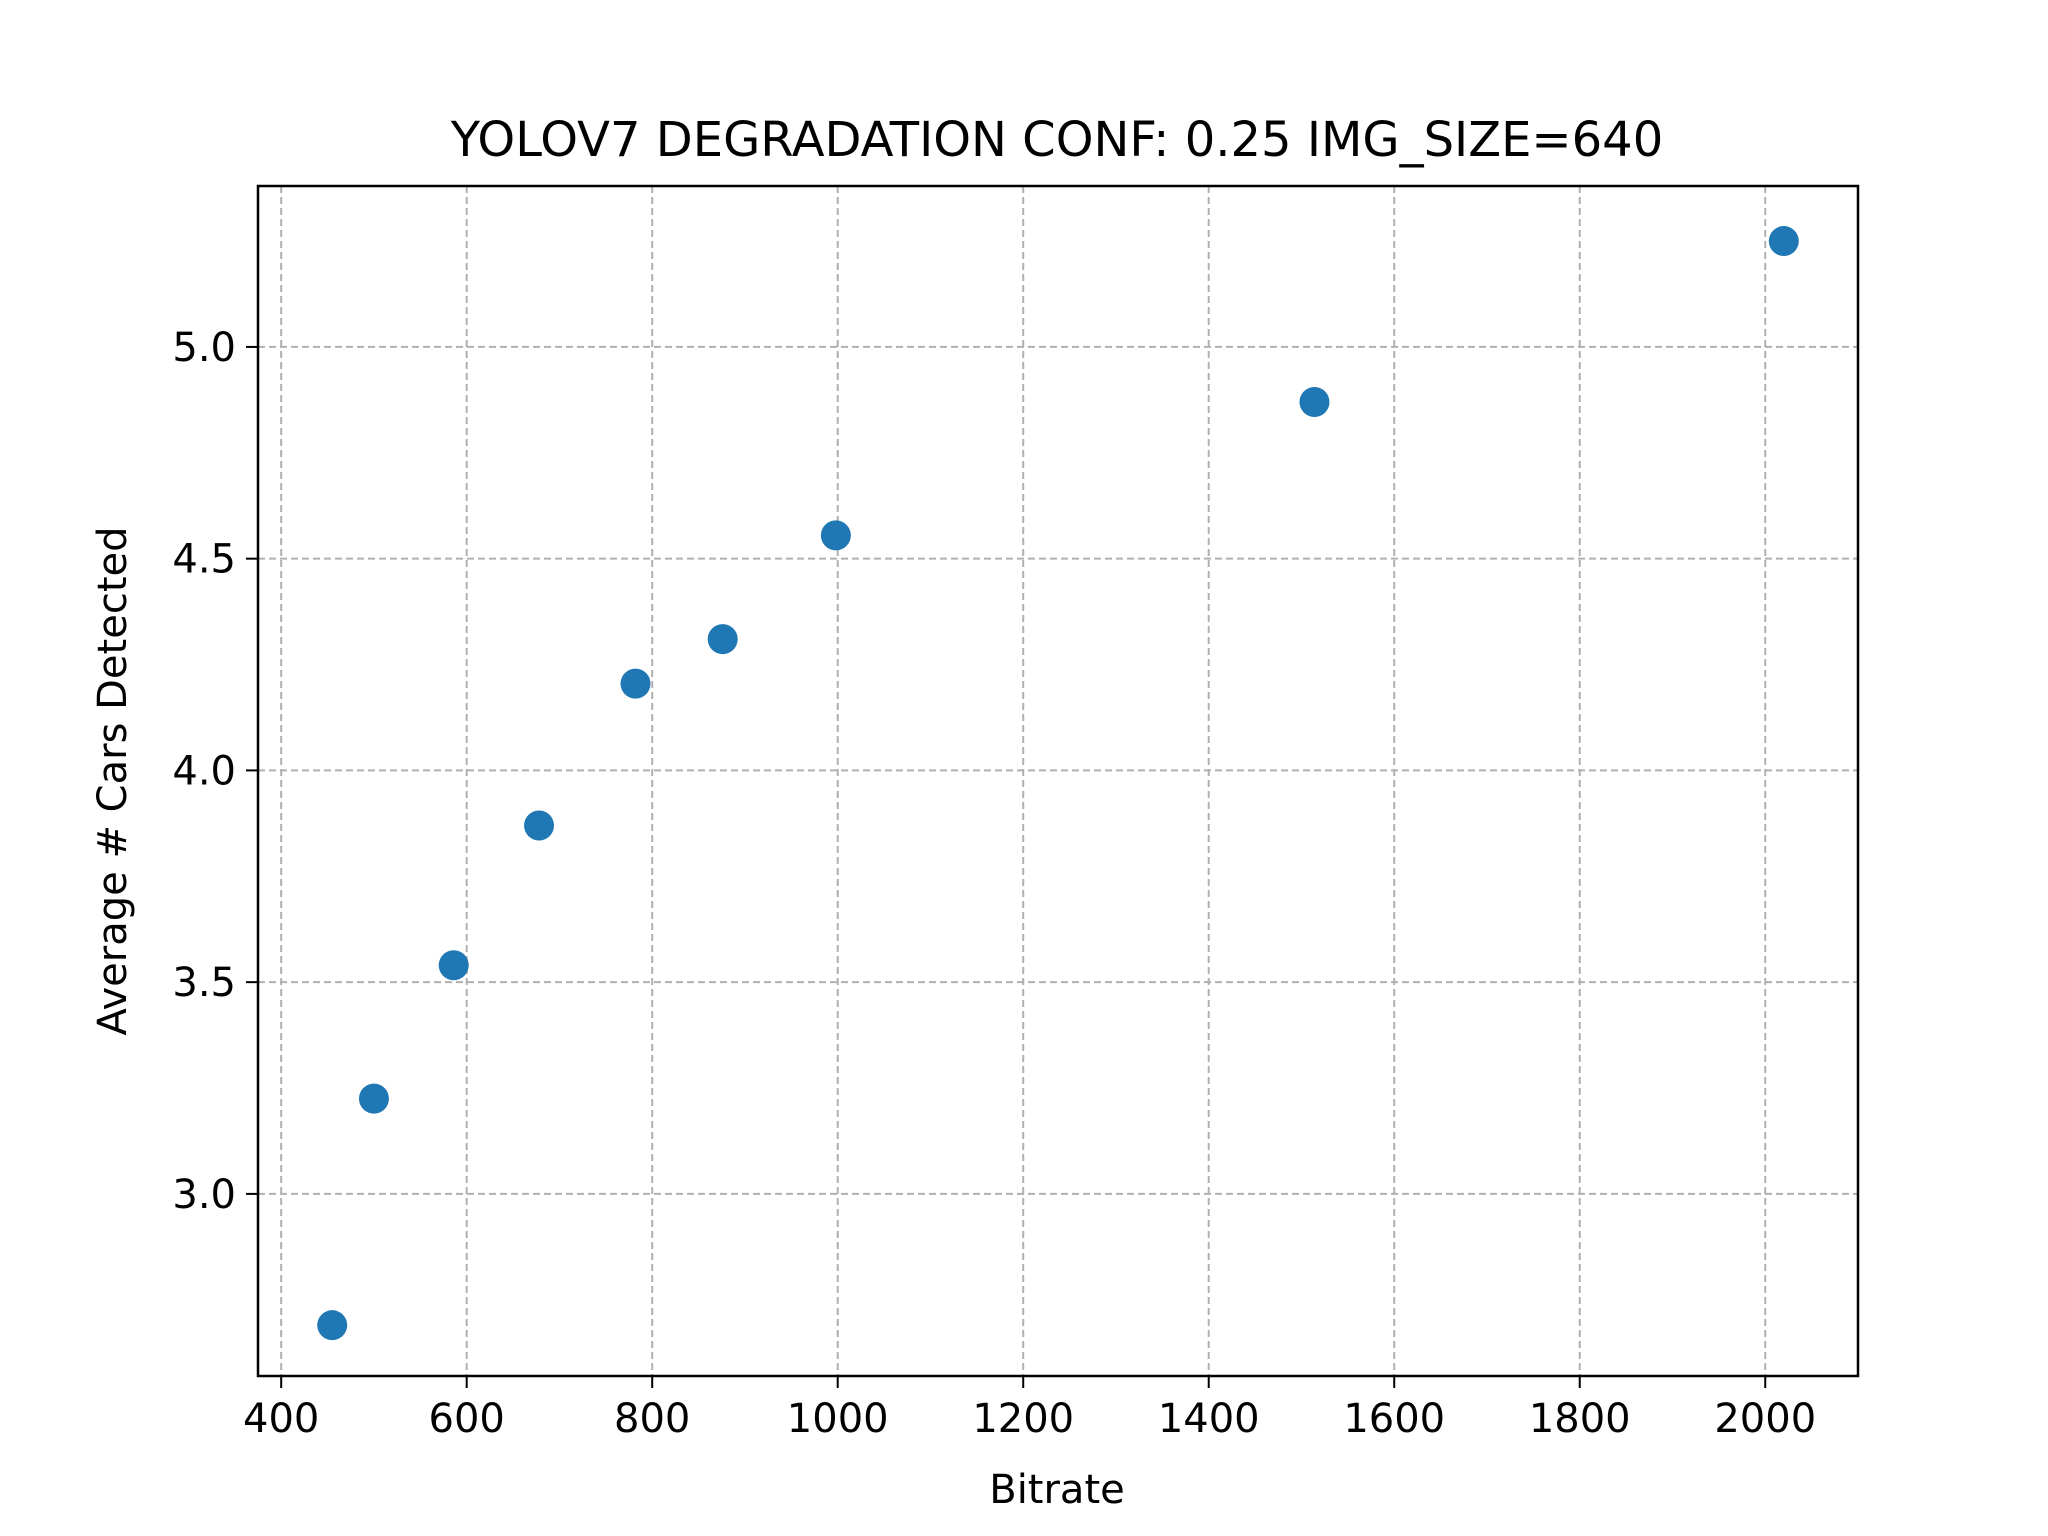  Describe the element at coordinates (204, 348) in the screenshot. I see `y-tick-label: 5.0` at that location.